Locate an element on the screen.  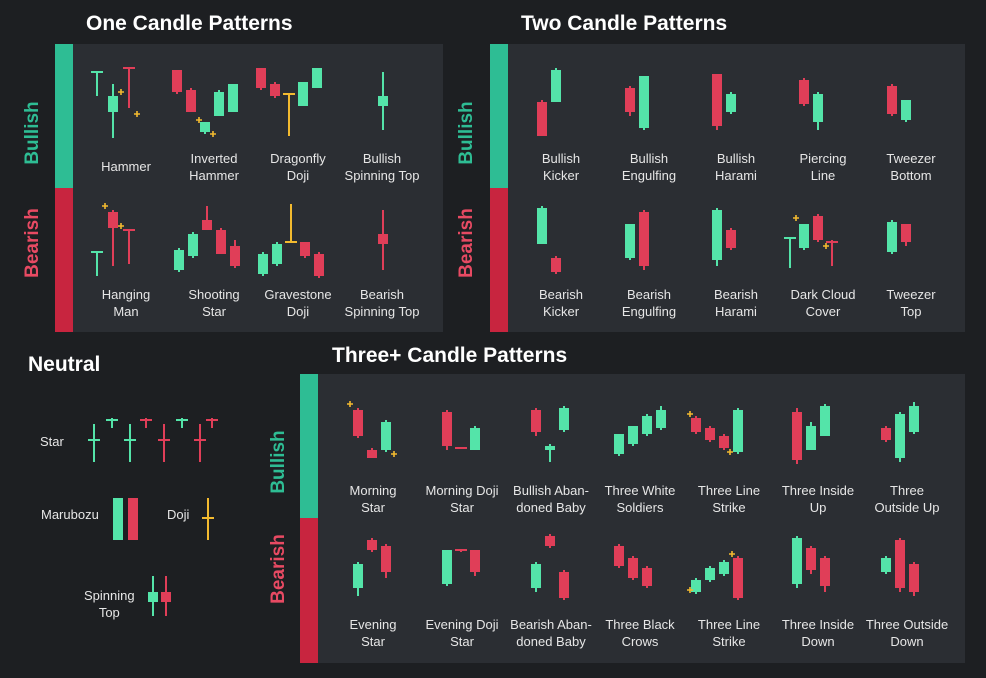
pattern-cell: Gravestone Doji is located at coordinates (298, 260).